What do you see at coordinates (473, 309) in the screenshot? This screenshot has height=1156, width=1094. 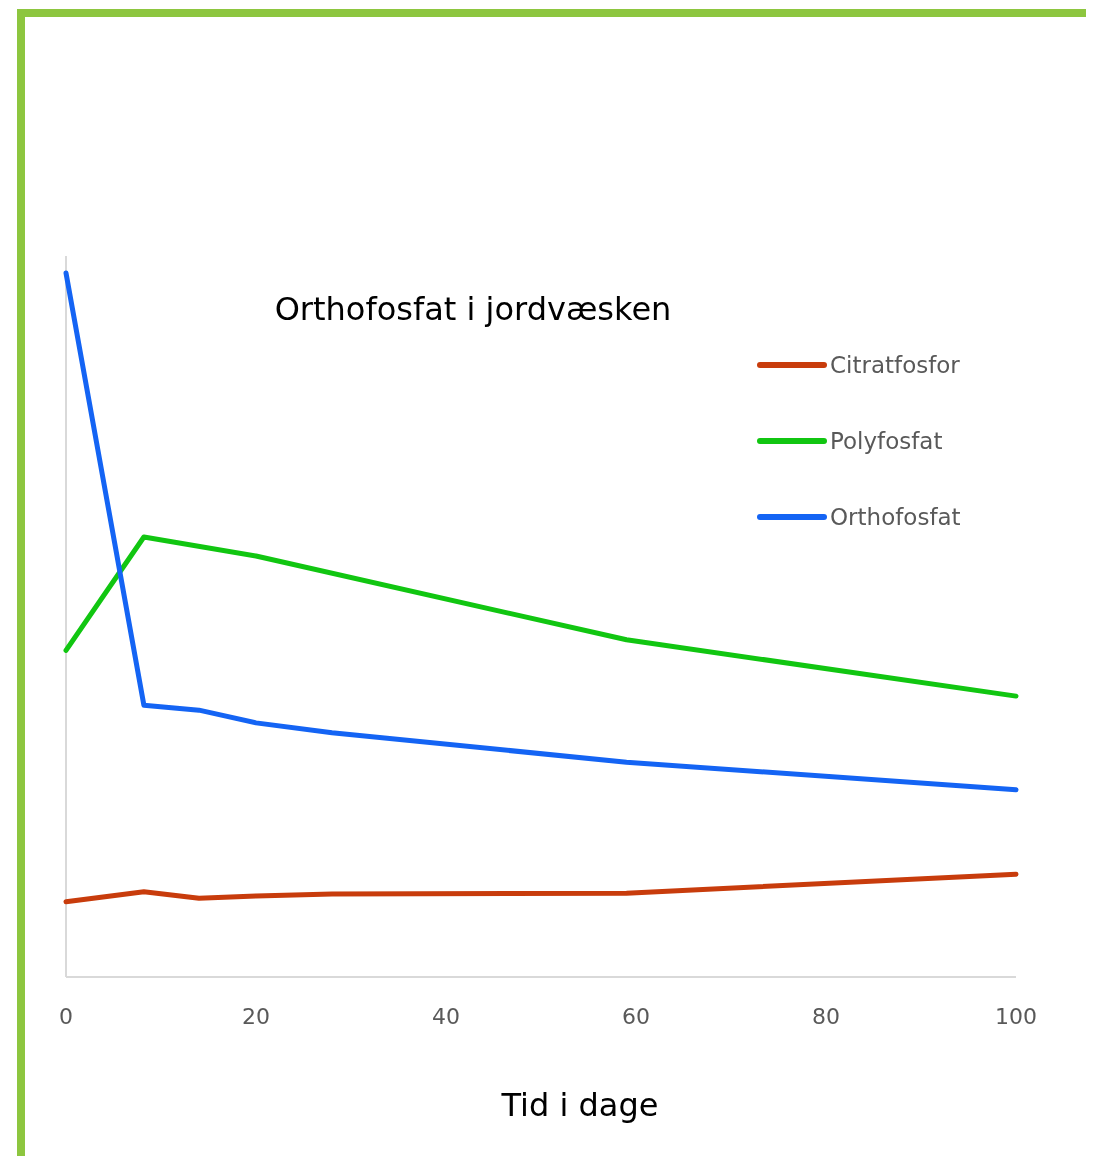 I see `text: Orthofosfat i jordvæsken` at bounding box center [473, 309].